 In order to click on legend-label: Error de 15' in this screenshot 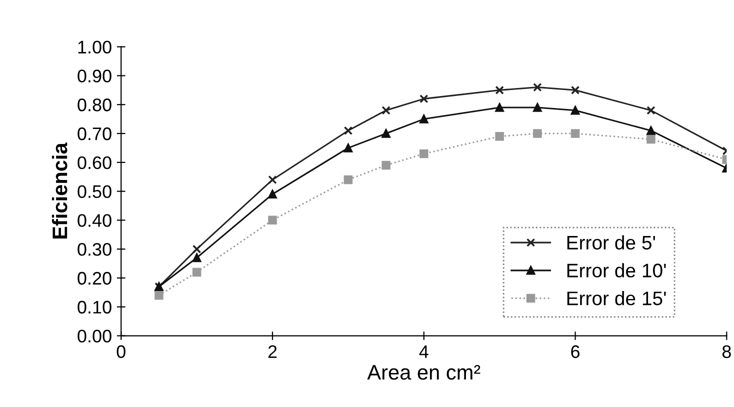, I will do `click(616, 298)`.